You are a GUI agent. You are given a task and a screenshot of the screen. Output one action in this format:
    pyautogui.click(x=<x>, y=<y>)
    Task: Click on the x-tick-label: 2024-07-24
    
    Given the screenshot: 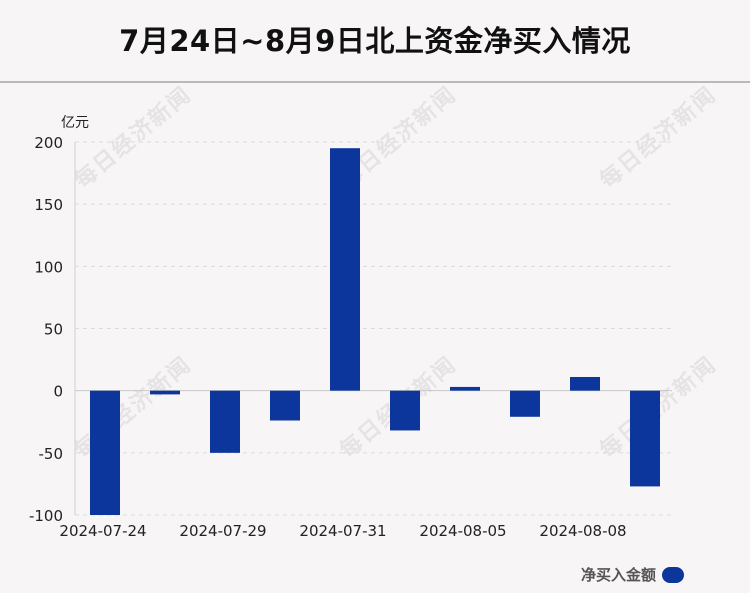 What is the action you would take?
    pyautogui.click(x=102, y=531)
    